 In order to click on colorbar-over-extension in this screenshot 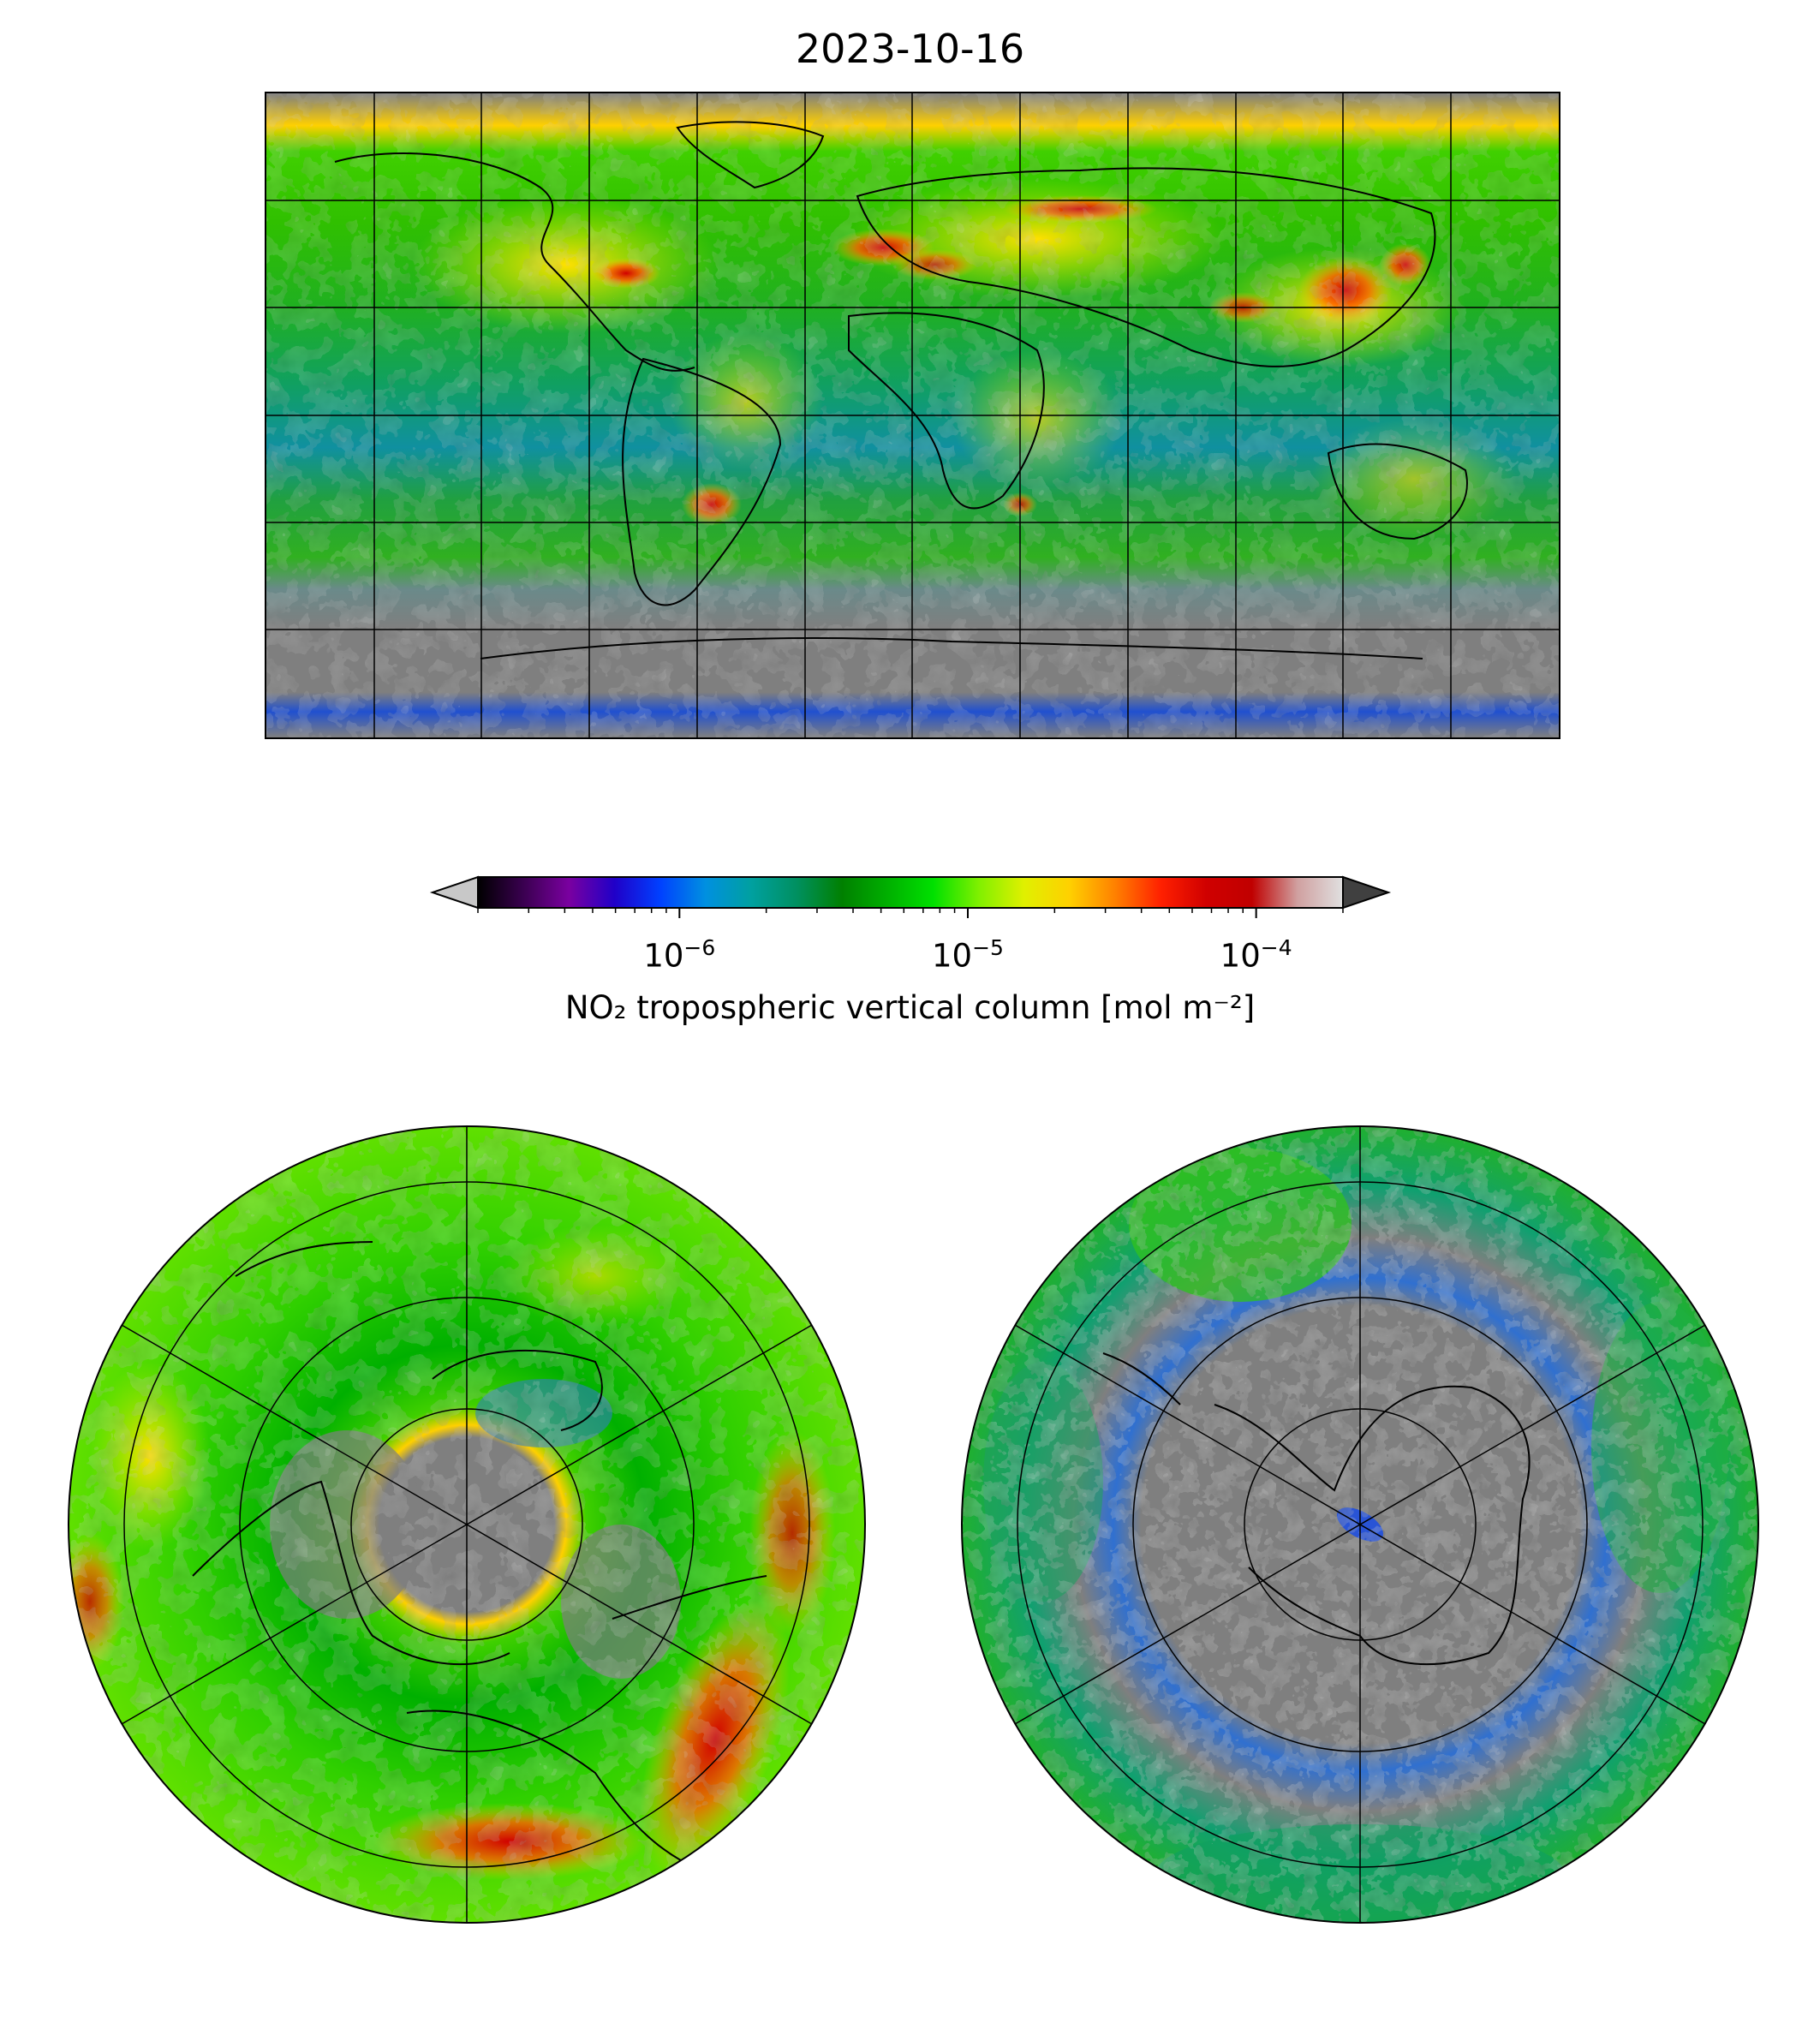, I will do `click(1367, 892)`.